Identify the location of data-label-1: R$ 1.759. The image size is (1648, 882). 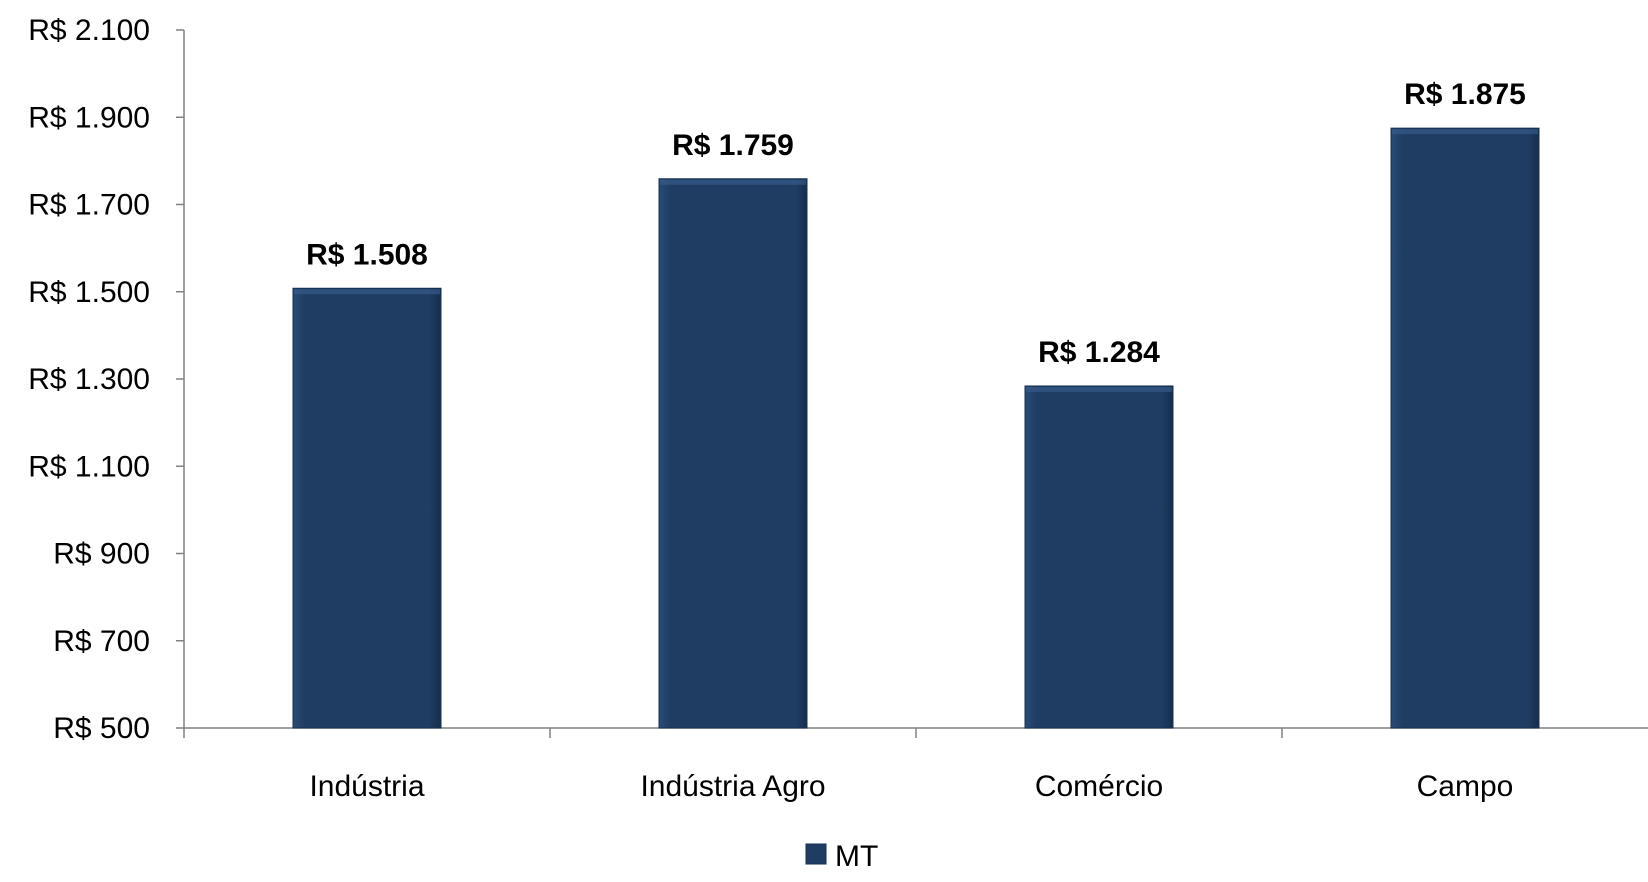
(733, 145).